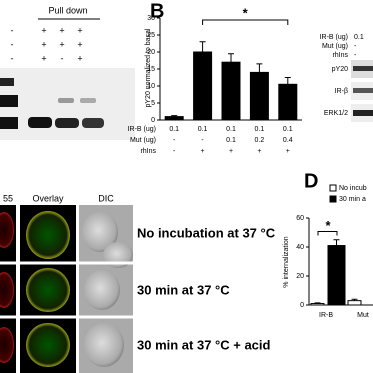 This screenshot has height=373, width=373. Describe the element at coordinates (153, 103) in the screenshot. I see `y-tick-label: 5` at that location.